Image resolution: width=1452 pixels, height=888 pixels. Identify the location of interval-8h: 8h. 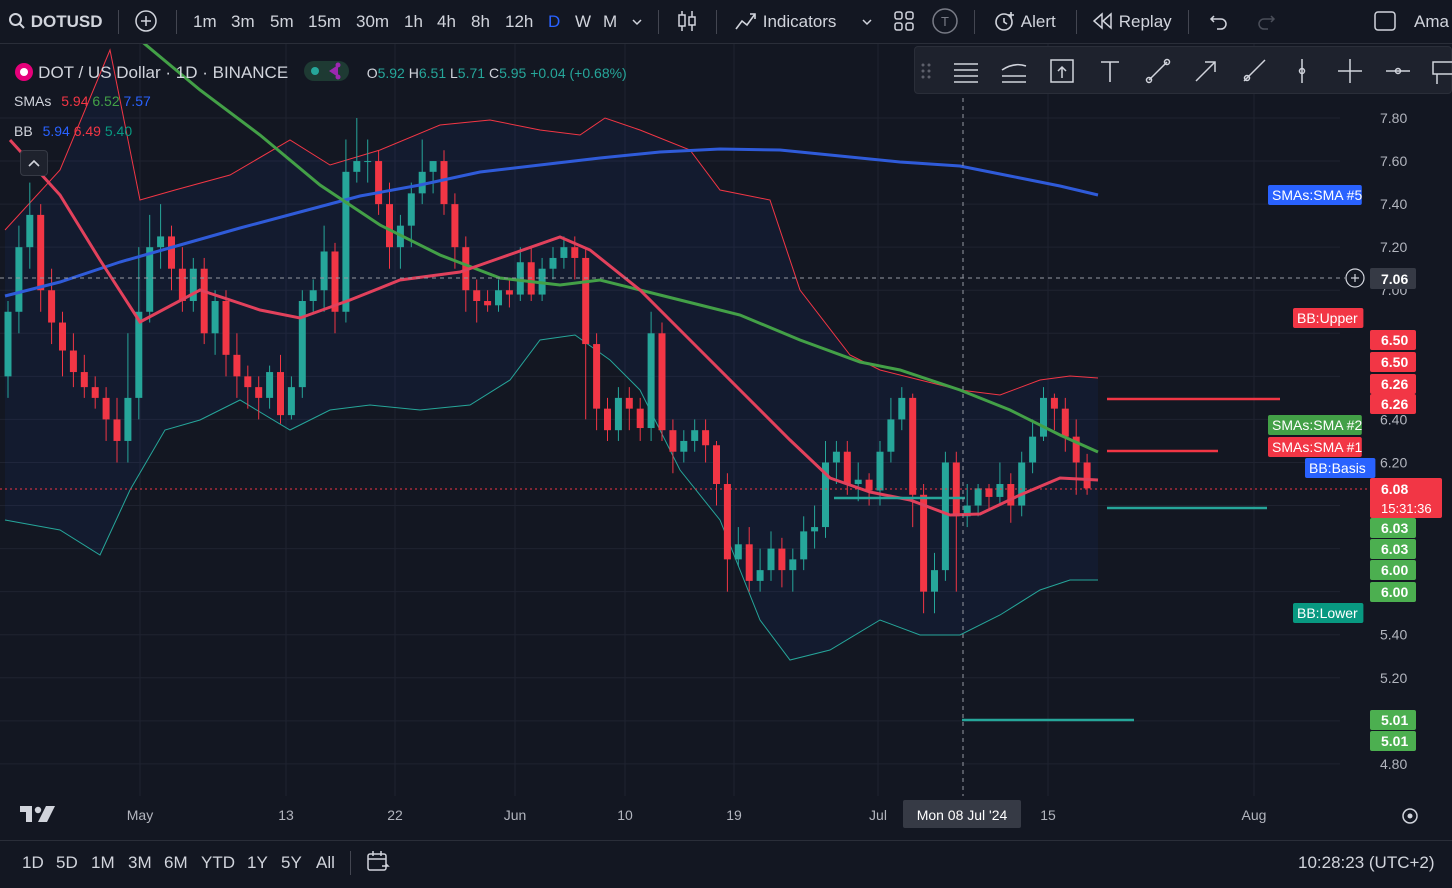
(480, 21).